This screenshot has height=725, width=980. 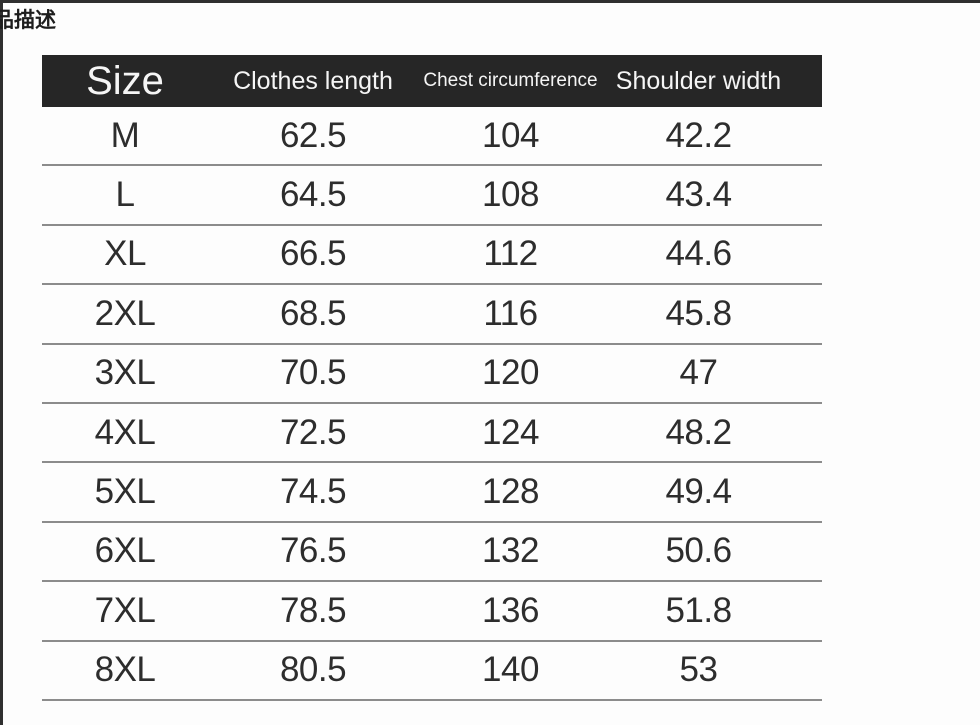 I want to click on size-value: 7XL, so click(x=125, y=610).